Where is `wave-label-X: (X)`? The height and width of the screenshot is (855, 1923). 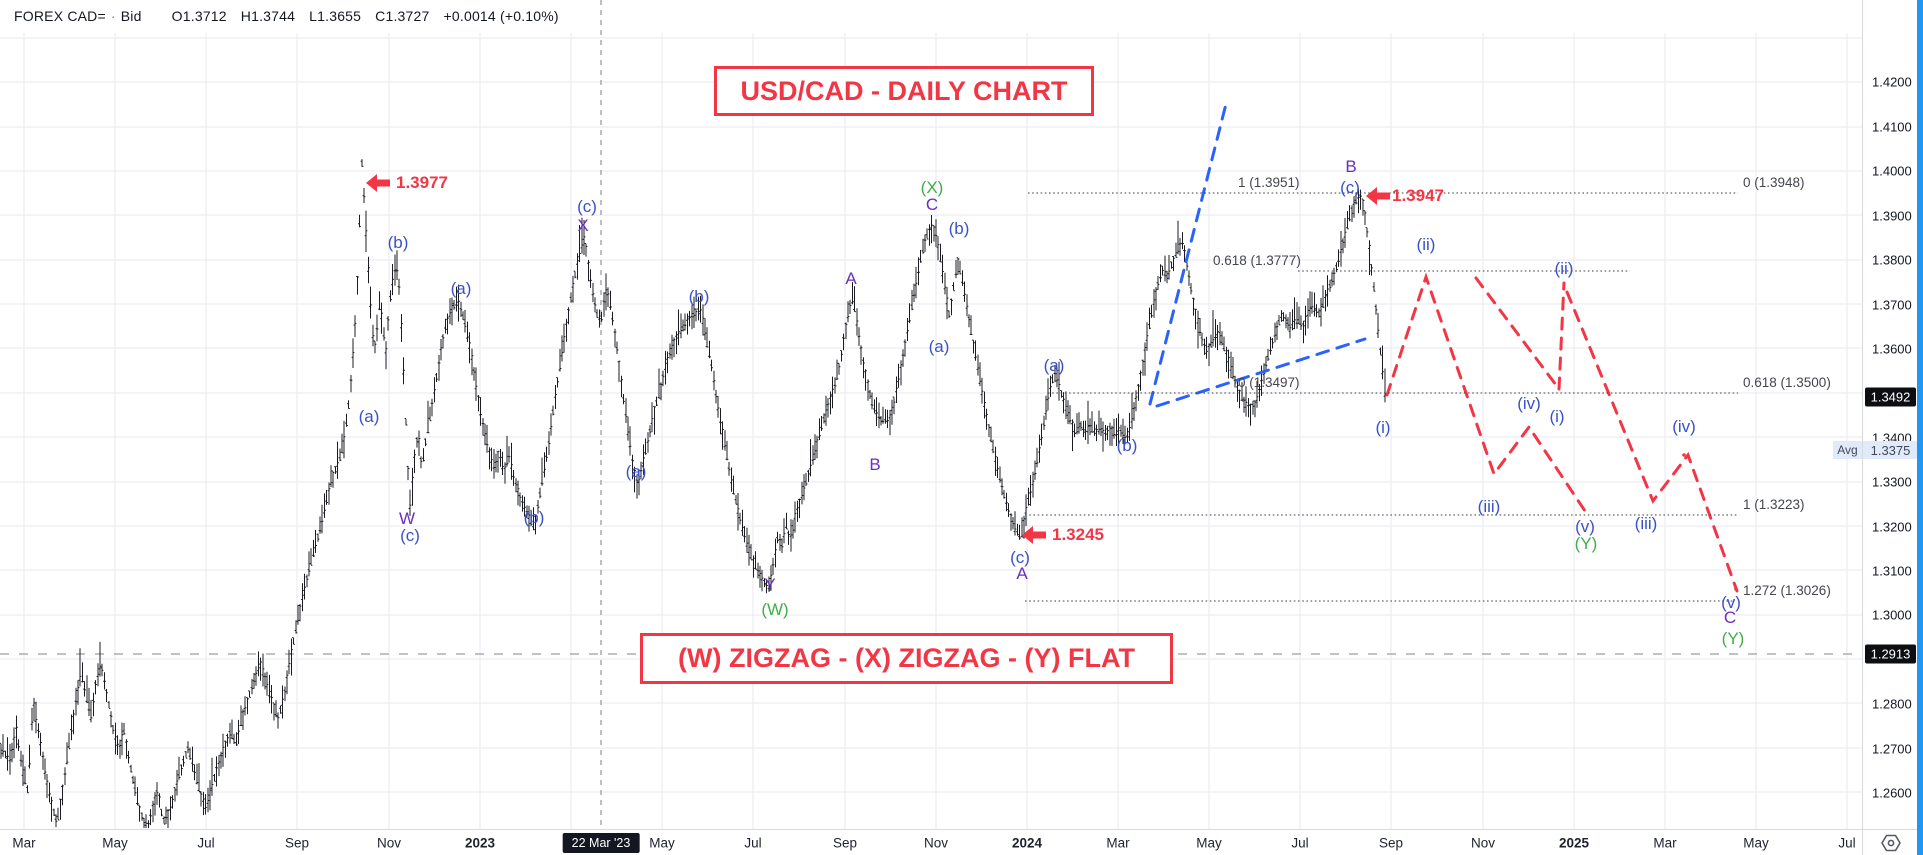
wave-label-X: (X) is located at coordinates (932, 187).